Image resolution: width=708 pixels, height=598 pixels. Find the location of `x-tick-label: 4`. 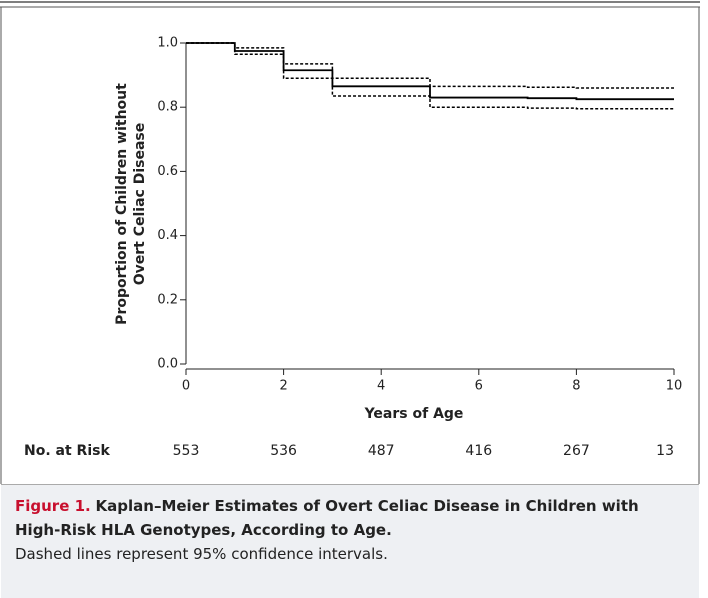

x-tick-label: 4 is located at coordinates (381, 386).